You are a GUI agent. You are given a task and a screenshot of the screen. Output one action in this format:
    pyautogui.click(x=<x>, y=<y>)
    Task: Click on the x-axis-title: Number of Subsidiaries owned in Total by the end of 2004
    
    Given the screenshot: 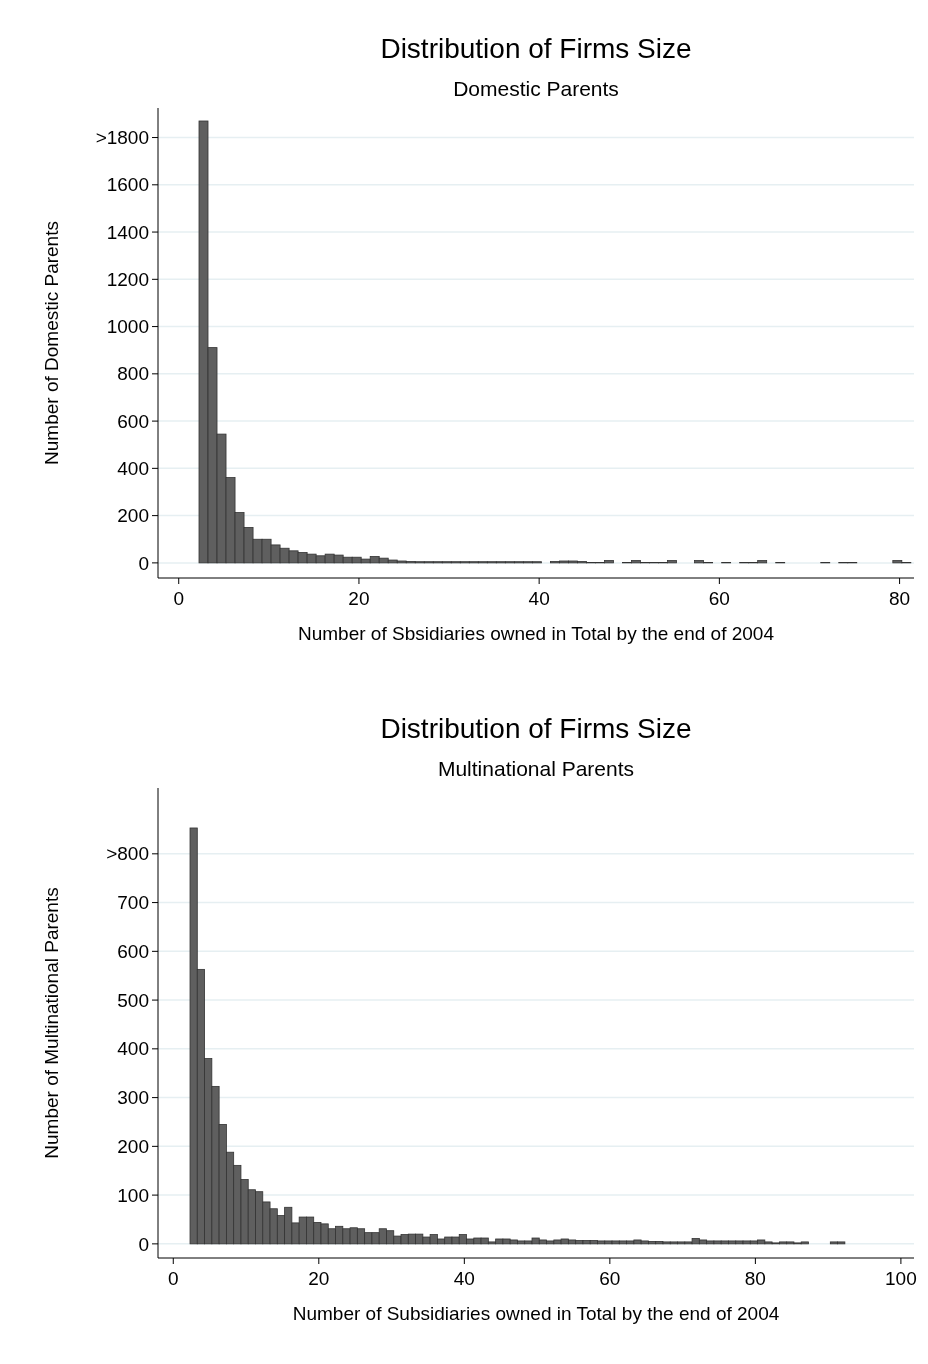 What is the action you would take?
    pyautogui.click(x=536, y=1313)
    